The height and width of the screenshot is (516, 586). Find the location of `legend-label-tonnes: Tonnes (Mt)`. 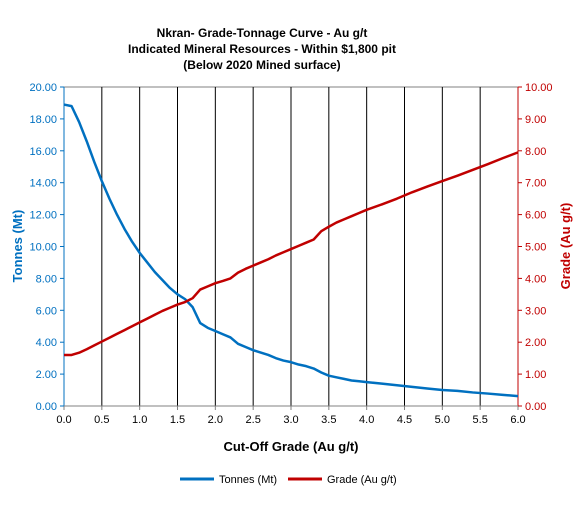

legend-label-tonnes: Tonnes (Mt) is located at coordinates (248, 480).